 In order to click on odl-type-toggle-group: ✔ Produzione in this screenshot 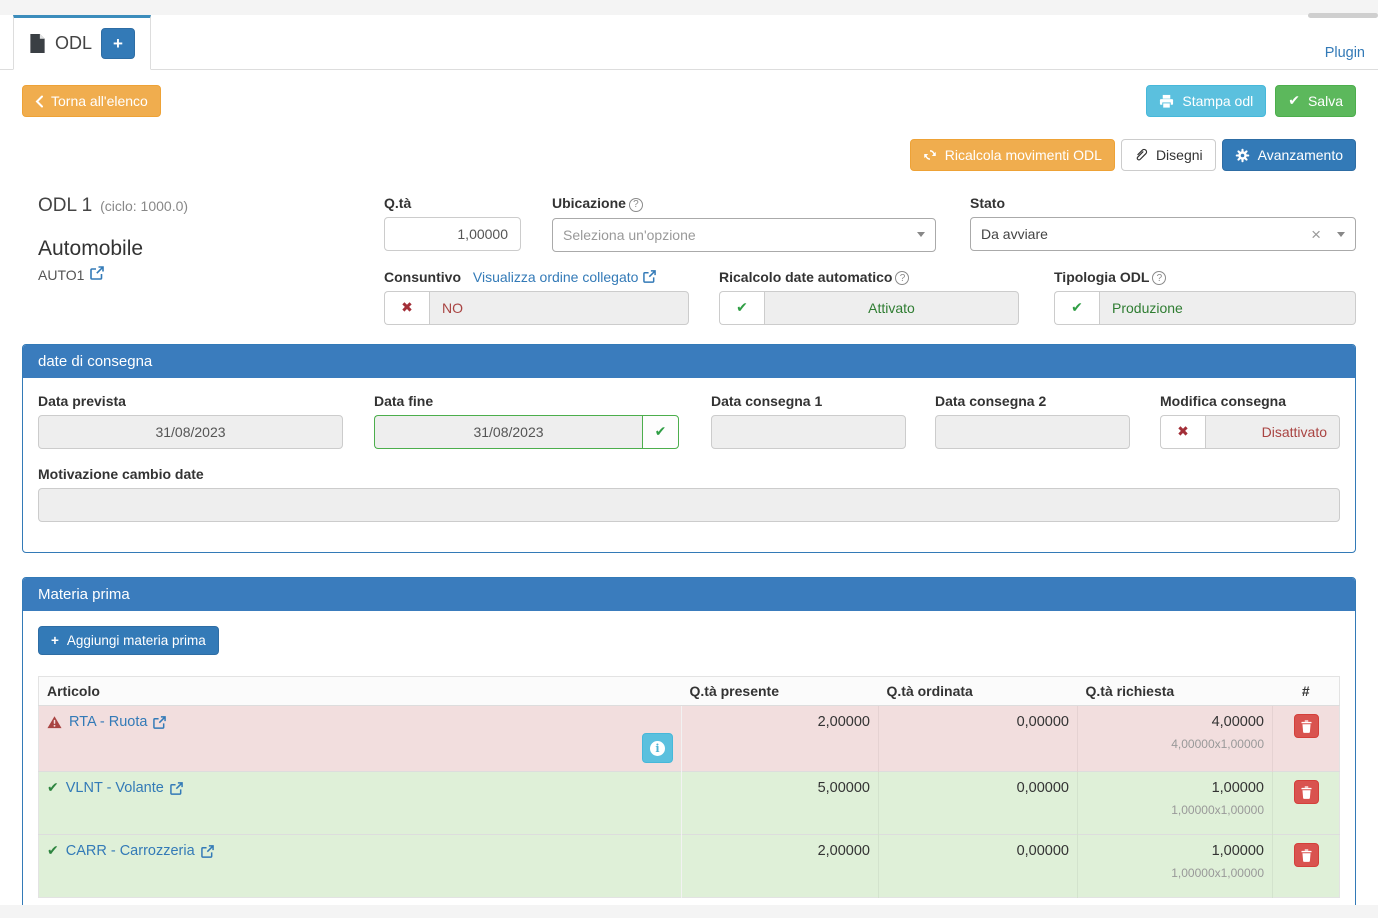, I will do `click(1205, 308)`.